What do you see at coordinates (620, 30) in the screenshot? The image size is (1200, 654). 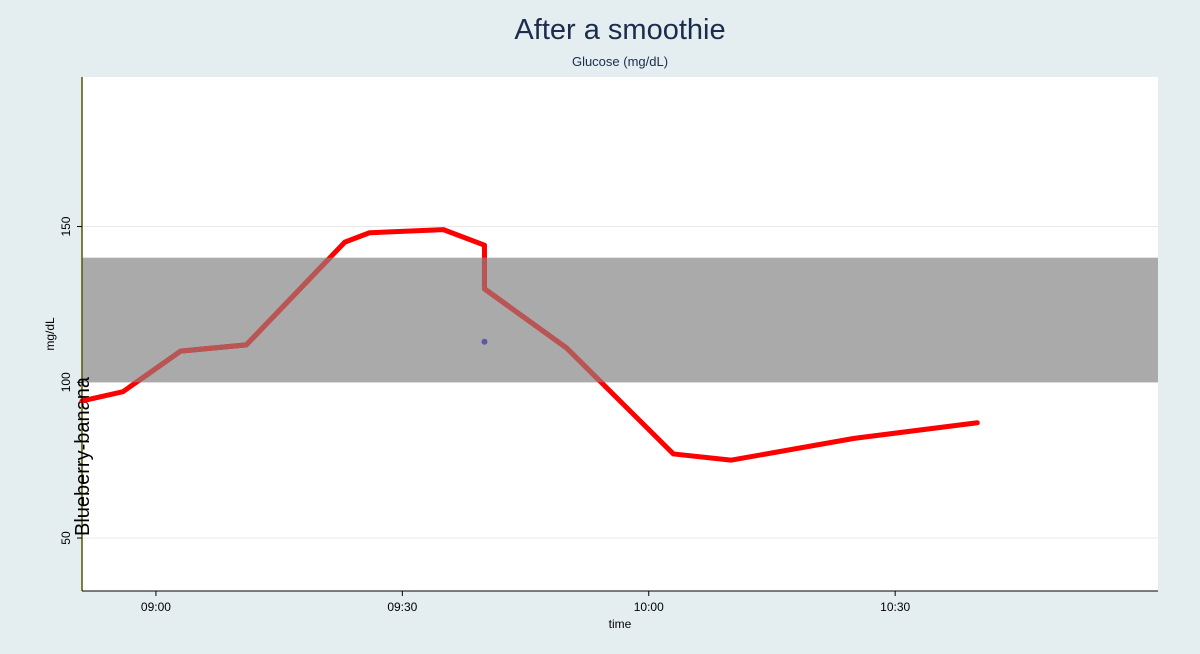 I see `chart-title: After a smoothie` at bounding box center [620, 30].